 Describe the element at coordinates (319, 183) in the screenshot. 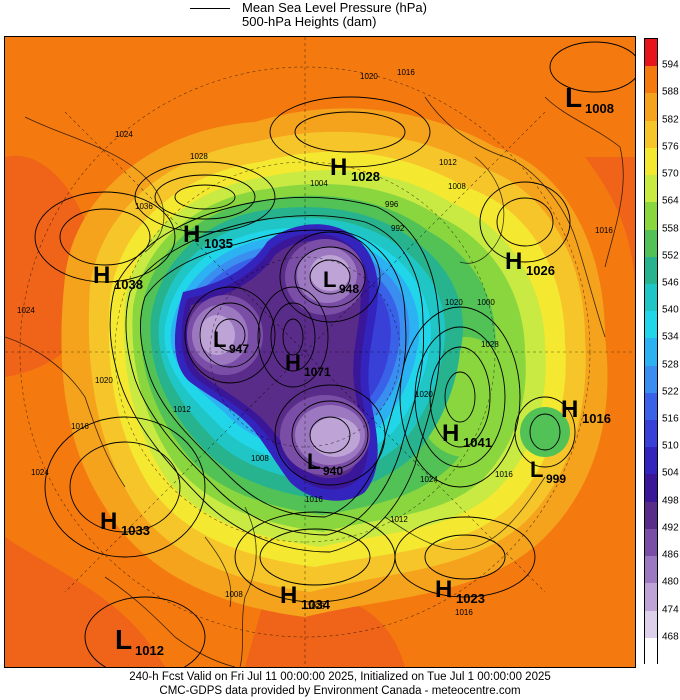

I see `isobar-label: 1004` at that location.